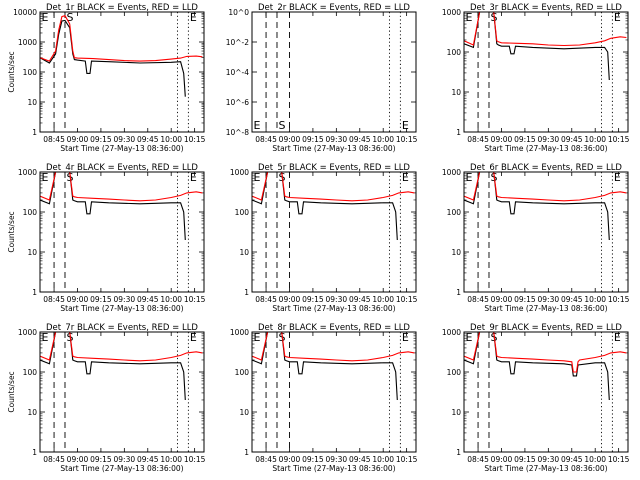  I want to click on y-tick-label: 10^-4, so click(238, 72).